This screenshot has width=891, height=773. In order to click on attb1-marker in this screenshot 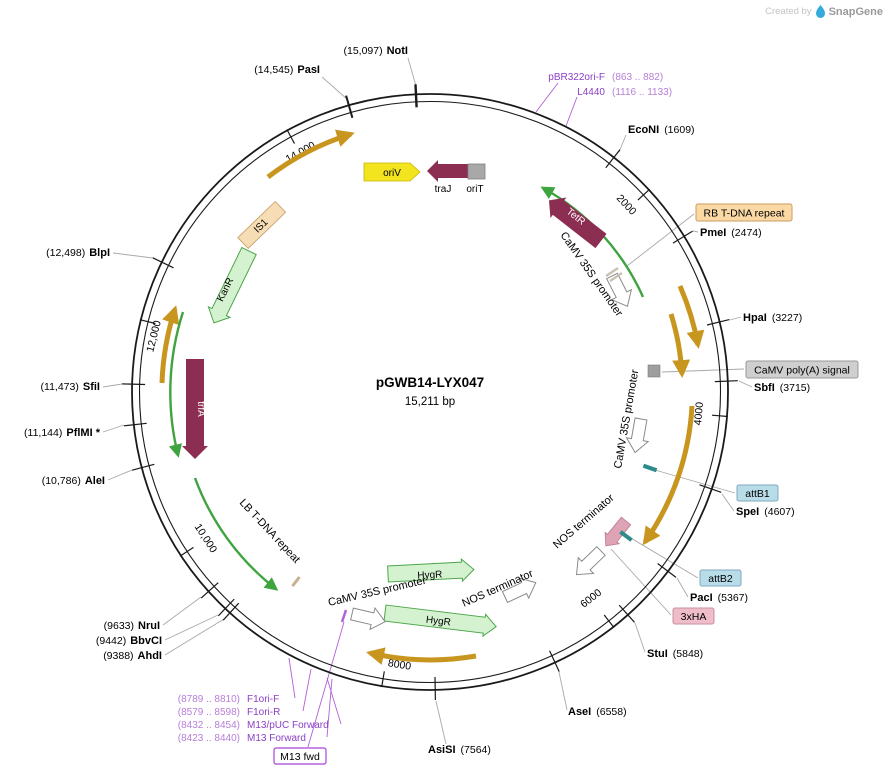, I will do `click(650, 468)`.